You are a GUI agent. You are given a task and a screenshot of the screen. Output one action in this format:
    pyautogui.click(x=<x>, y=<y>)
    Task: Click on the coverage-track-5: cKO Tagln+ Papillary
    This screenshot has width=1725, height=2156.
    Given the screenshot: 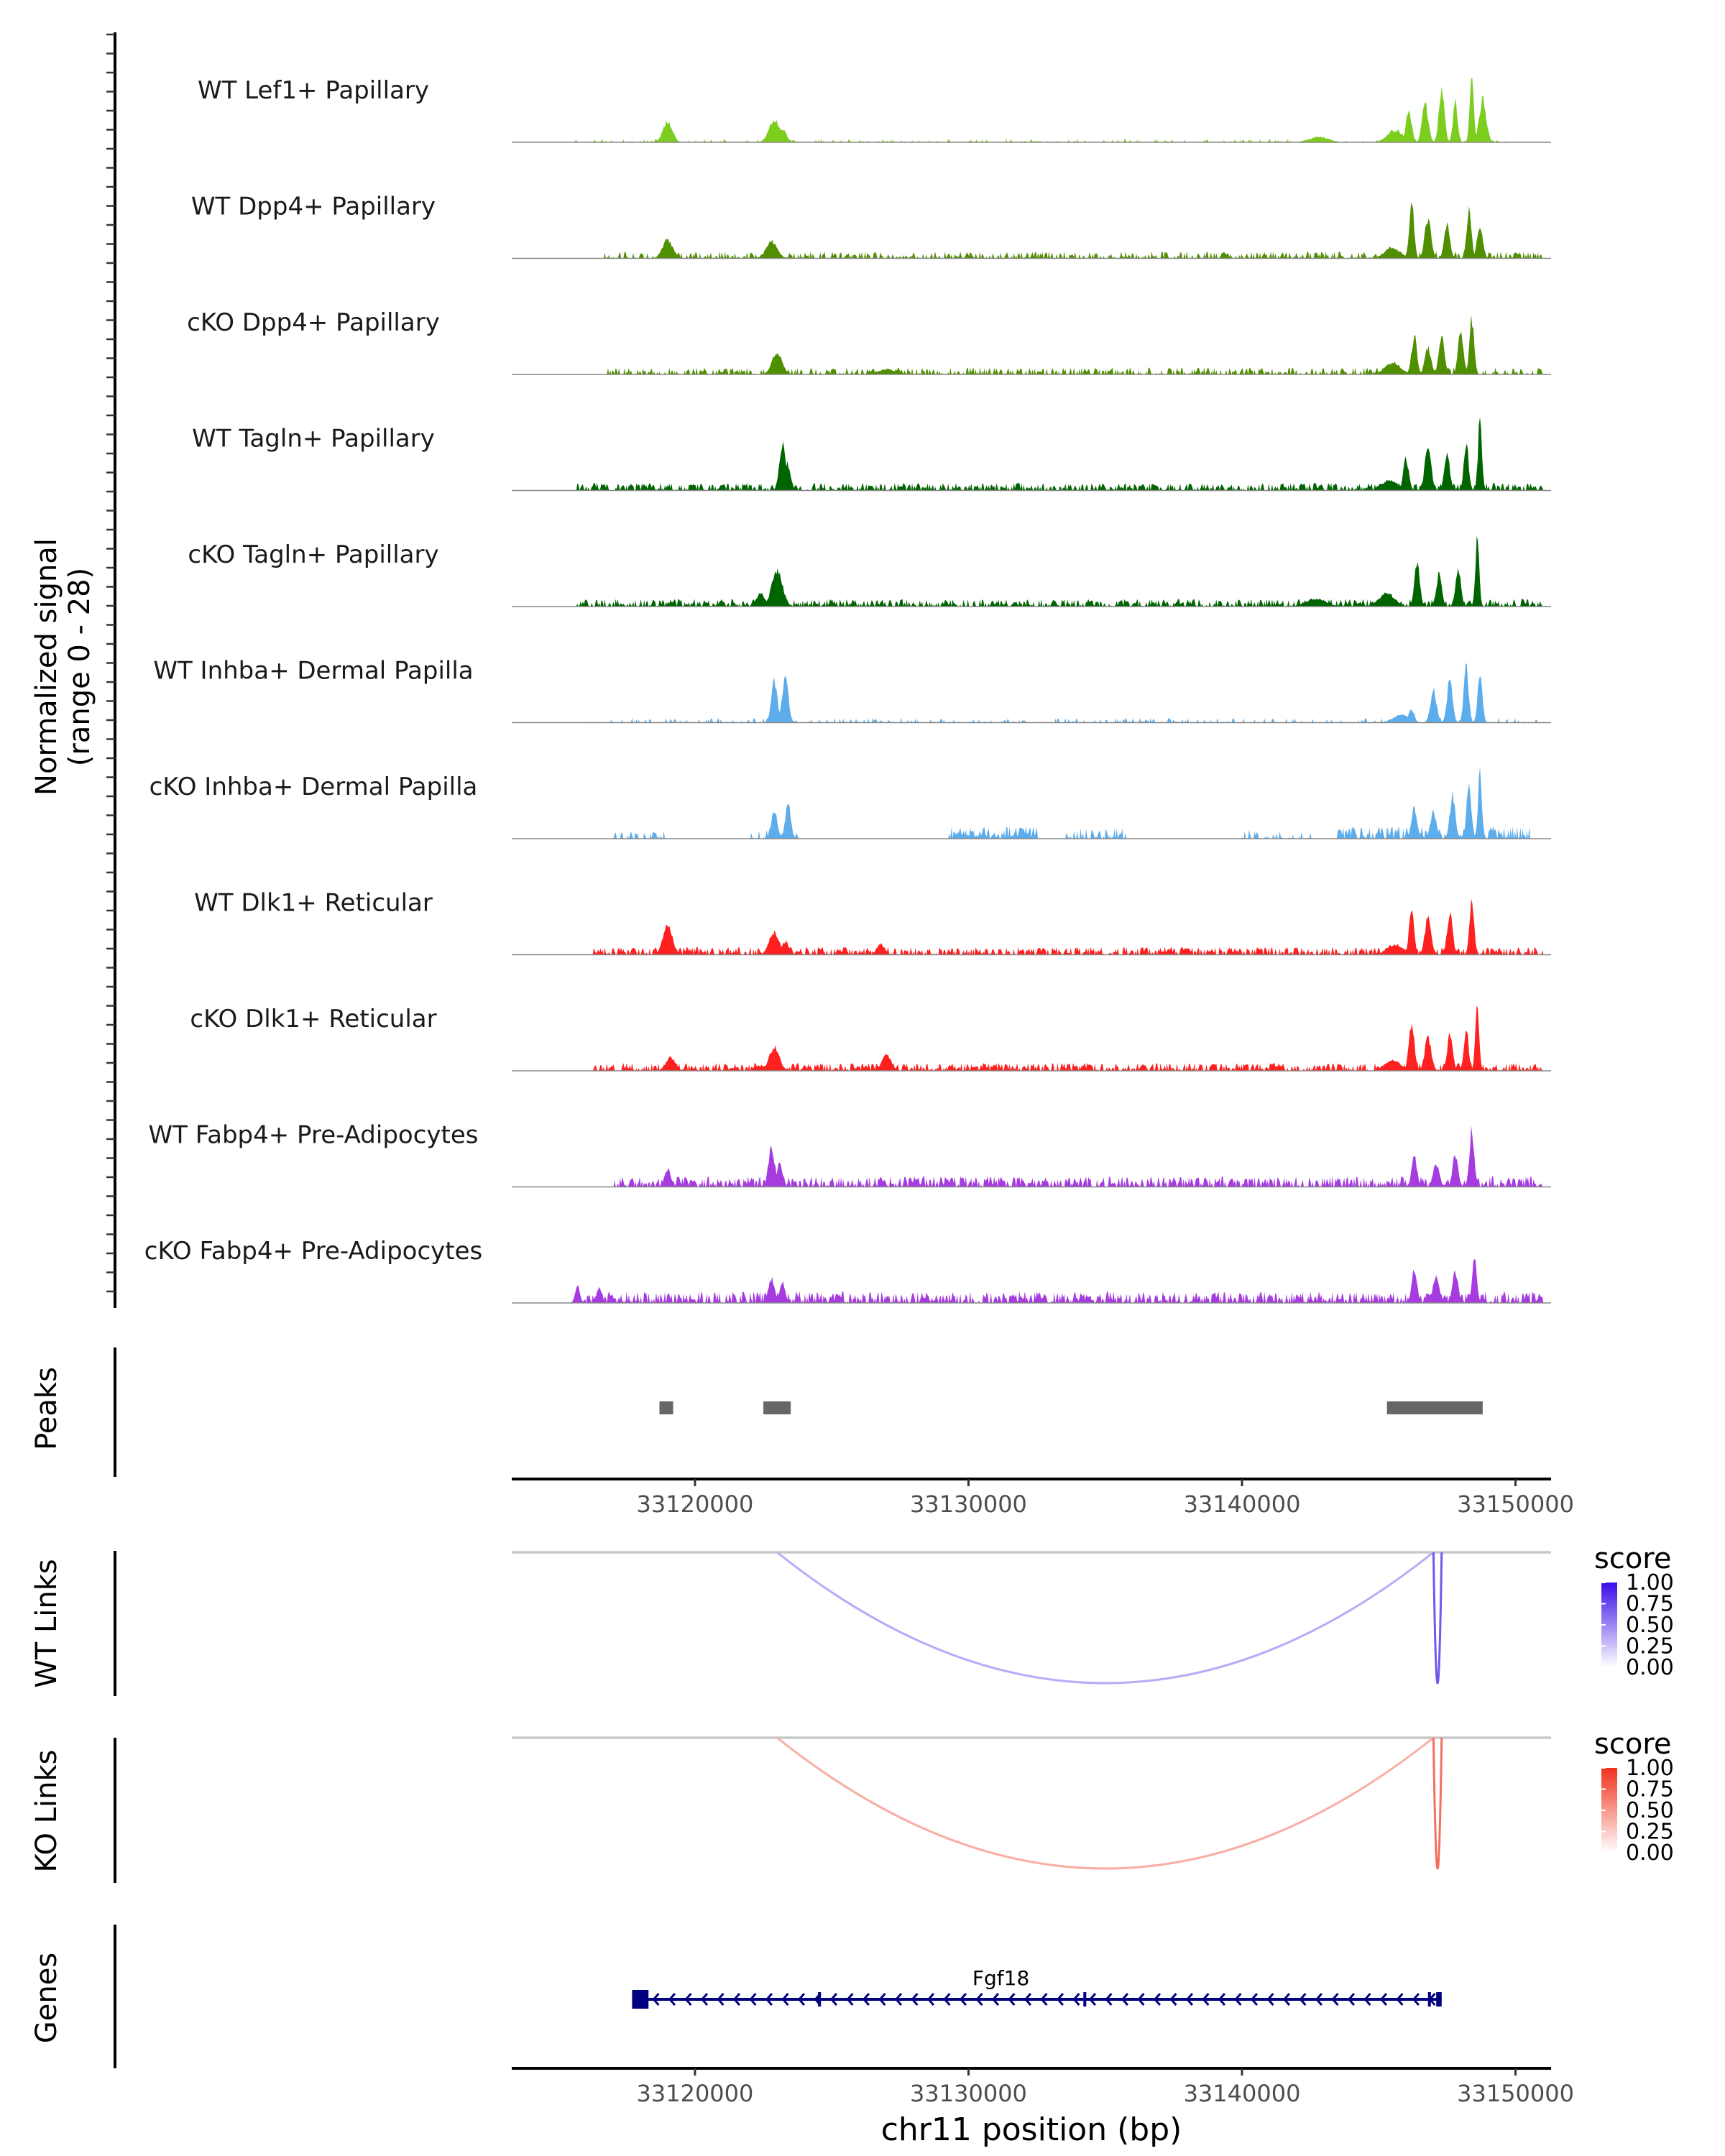 What is the action you would take?
    pyautogui.click(x=869, y=571)
    